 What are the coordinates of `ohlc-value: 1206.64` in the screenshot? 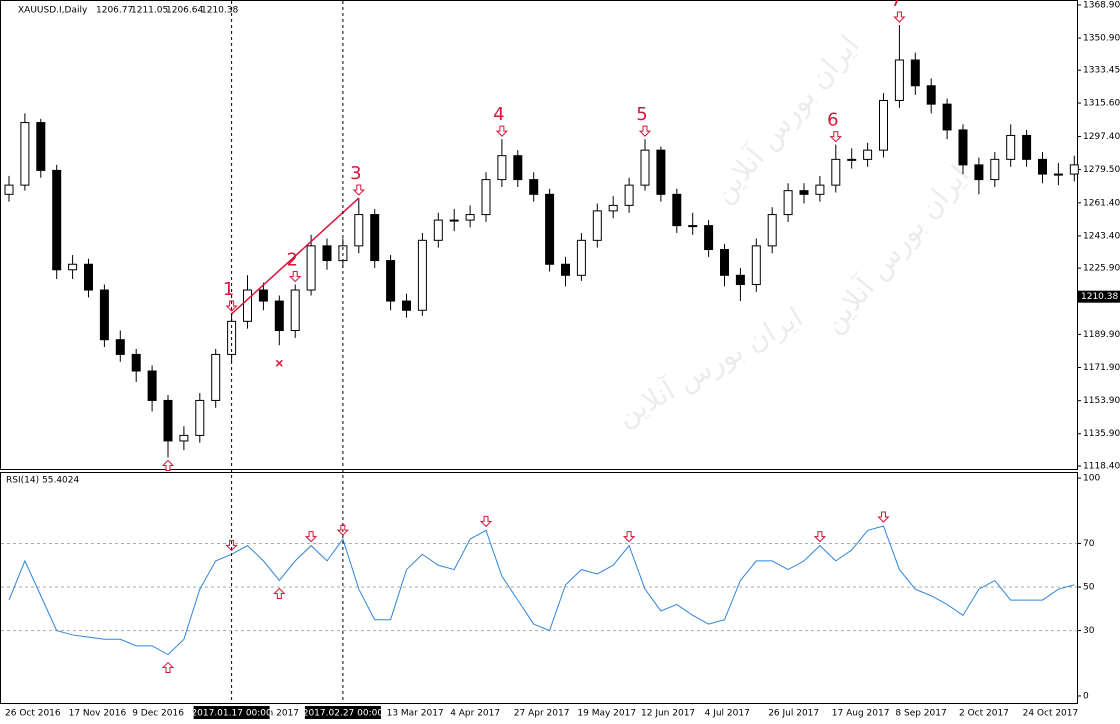 It's located at (184, 11).